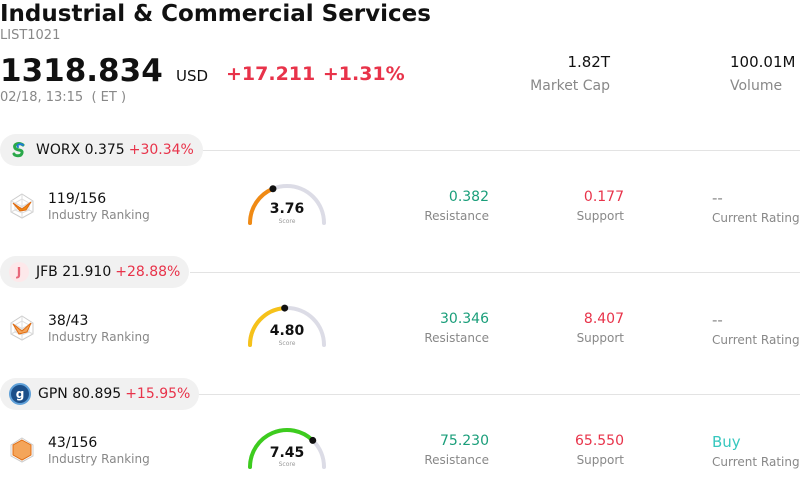 This screenshot has width=800, height=488. Describe the element at coordinates (20, 394) in the screenshot. I see `gpn-logo-icon: g` at that location.